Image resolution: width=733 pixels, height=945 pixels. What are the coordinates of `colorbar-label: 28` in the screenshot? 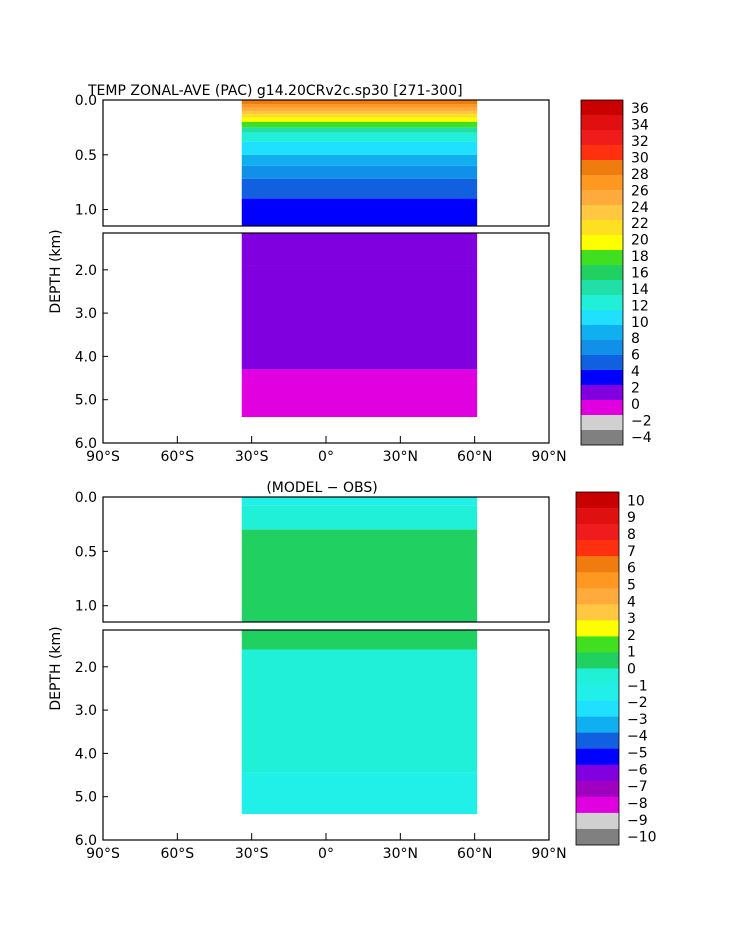 It's located at (640, 175).